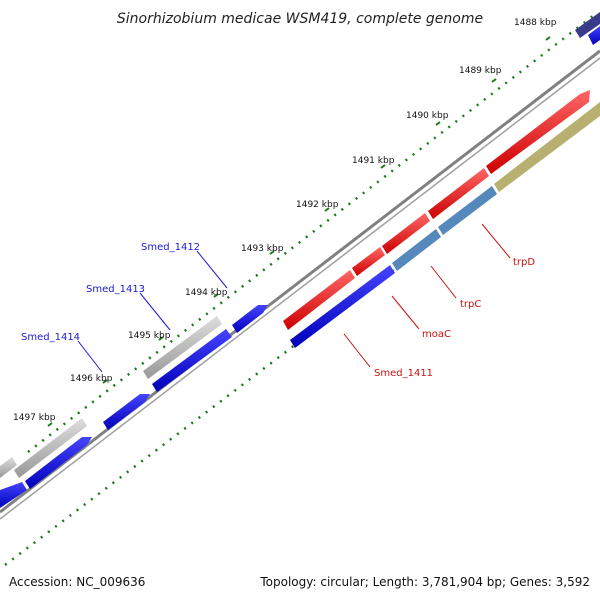 The height and width of the screenshot is (600, 600). I want to click on kbp-label-1497: 1497 kbp, so click(34, 418).